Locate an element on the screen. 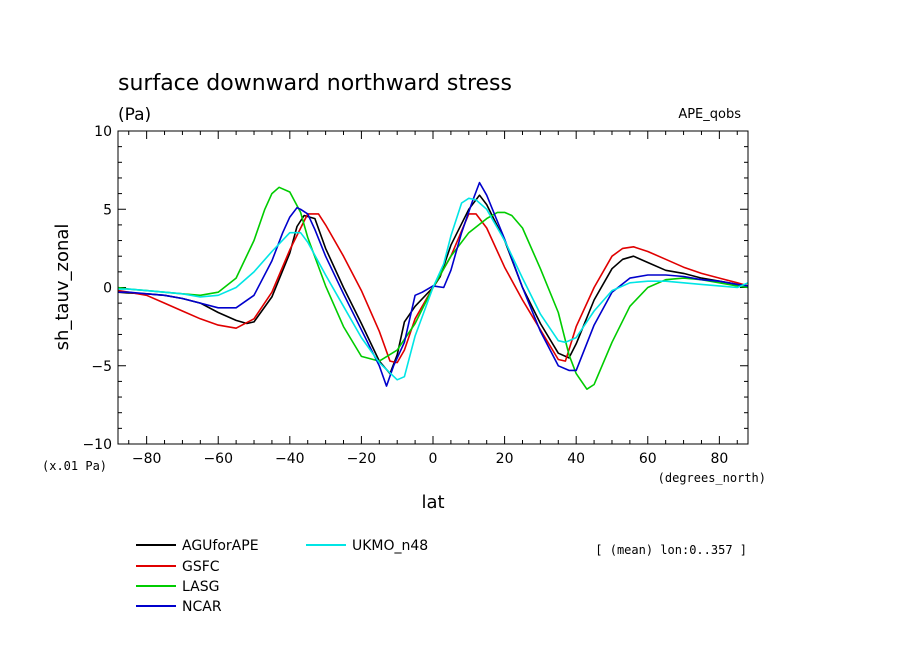 The width and height of the screenshot is (904, 654). y-tick-label: 5 is located at coordinates (107, 210).